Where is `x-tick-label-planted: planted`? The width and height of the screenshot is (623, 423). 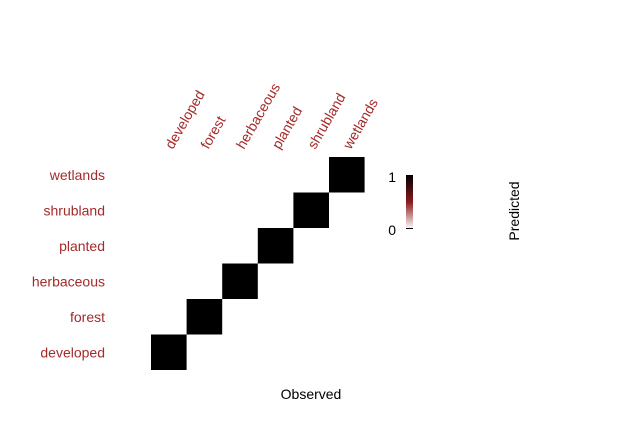 x-tick-label-planted: planted is located at coordinates (286, 128).